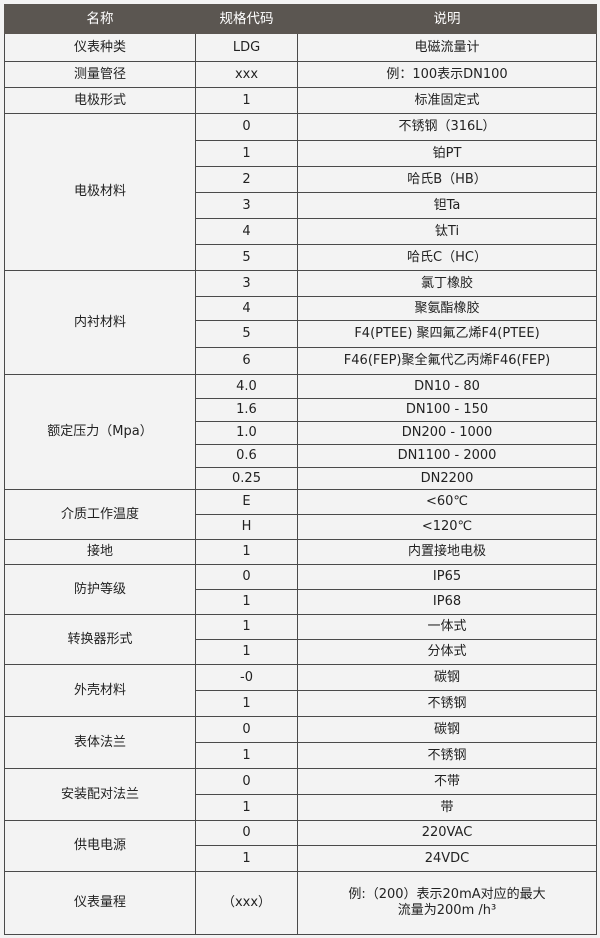 Image resolution: width=600 pixels, height=938 pixels. Describe the element at coordinates (100, 639) in the screenshot. I see `spec-name: 转换器形式` at that location.